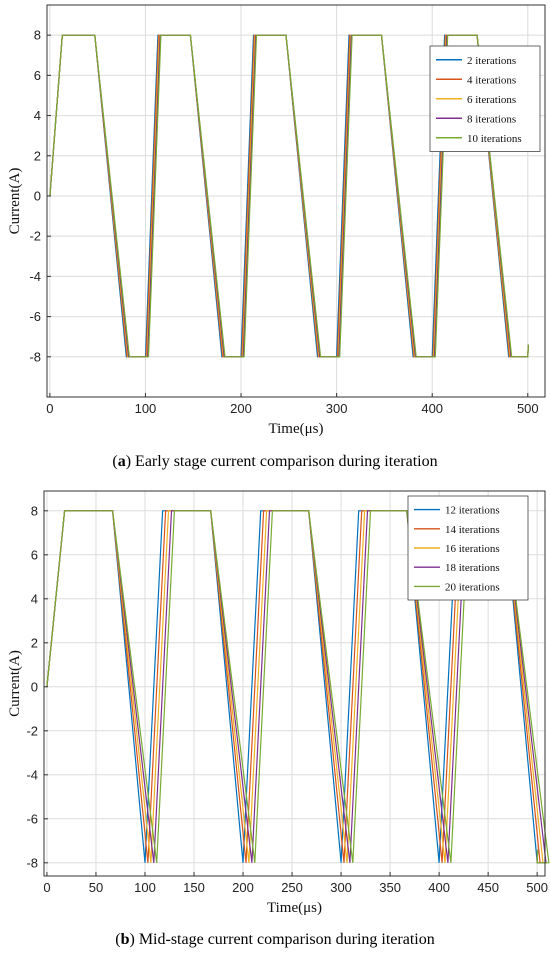 The image size is (550, 962). Describe the element at coordinates (491, 80) in the screenshot. I see `legend-label: 4 iterations` at that location.